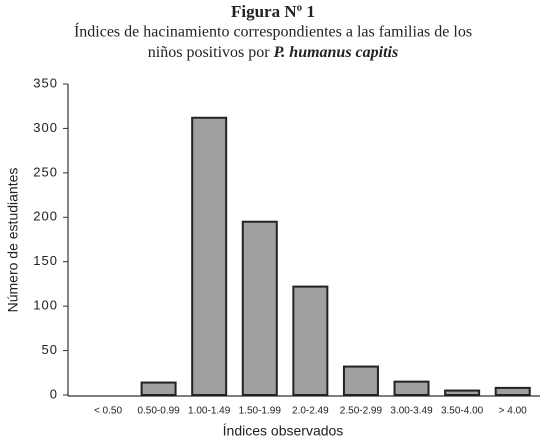  Describe the element at coordinates (411, 411) in the screenshot. I see `x-tick-label: 3.00-3.49` at that location.